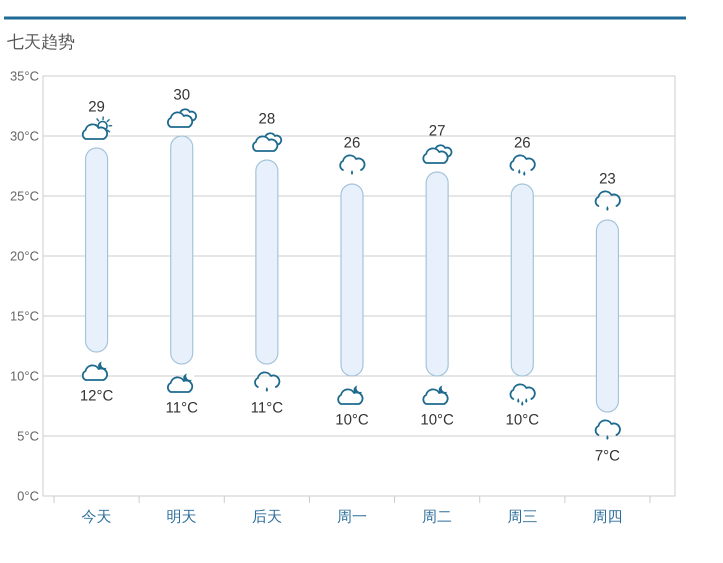  What do you see at coordinates (97, 517) in the screenshot?
I see `x-tick-label: 今天` at bounding box center [97, 517].